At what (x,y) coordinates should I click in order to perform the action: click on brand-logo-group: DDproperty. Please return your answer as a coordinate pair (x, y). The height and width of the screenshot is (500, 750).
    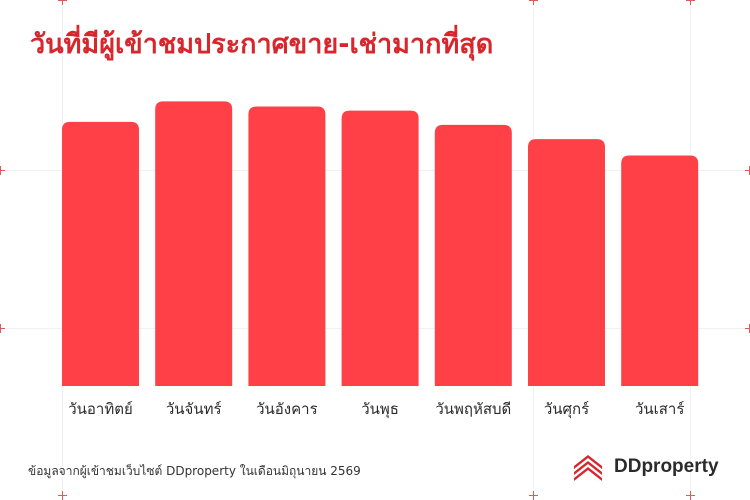
    Looking at the image, I should click on (644, 467).